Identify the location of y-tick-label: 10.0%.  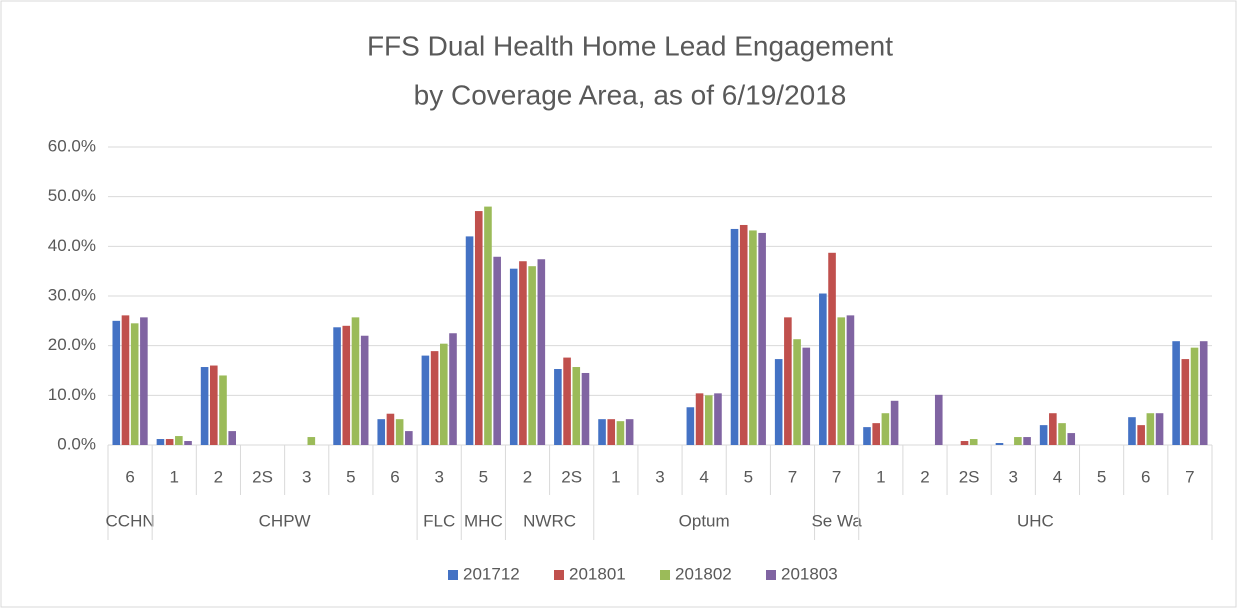
(72, 394).